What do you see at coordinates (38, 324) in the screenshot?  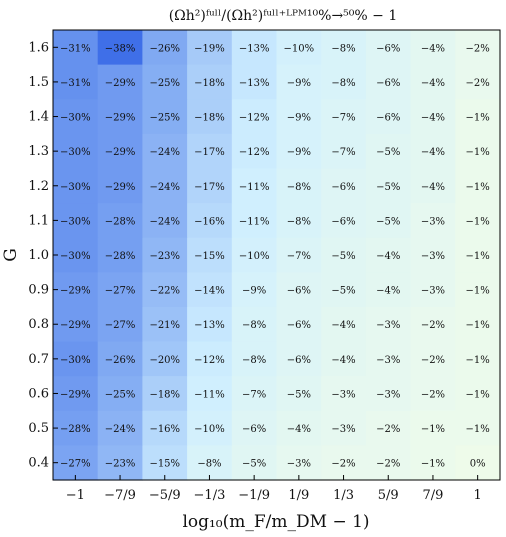 I see `y-tick-label: 0.8` at bounding box center [38, 324].